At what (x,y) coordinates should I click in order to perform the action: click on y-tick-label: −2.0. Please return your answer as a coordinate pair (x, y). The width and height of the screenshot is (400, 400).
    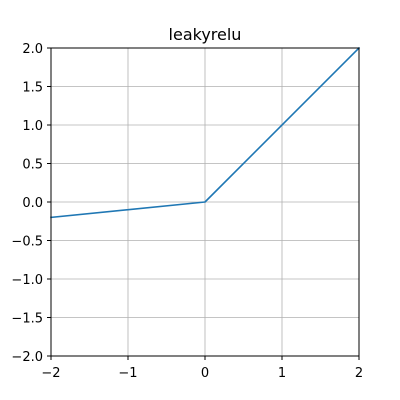
    Looking at the image, I should click on (27, 357).